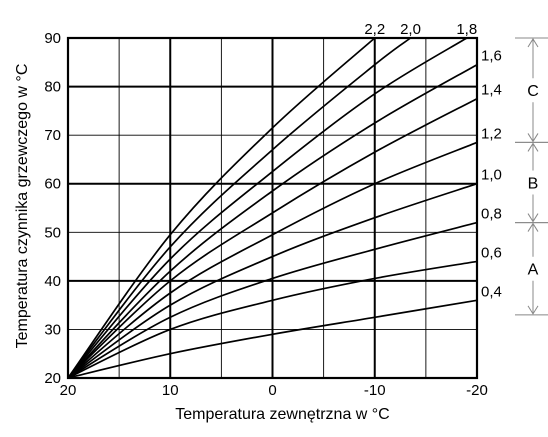  I want to click on curve-label: 1,6, so click(491, 56).